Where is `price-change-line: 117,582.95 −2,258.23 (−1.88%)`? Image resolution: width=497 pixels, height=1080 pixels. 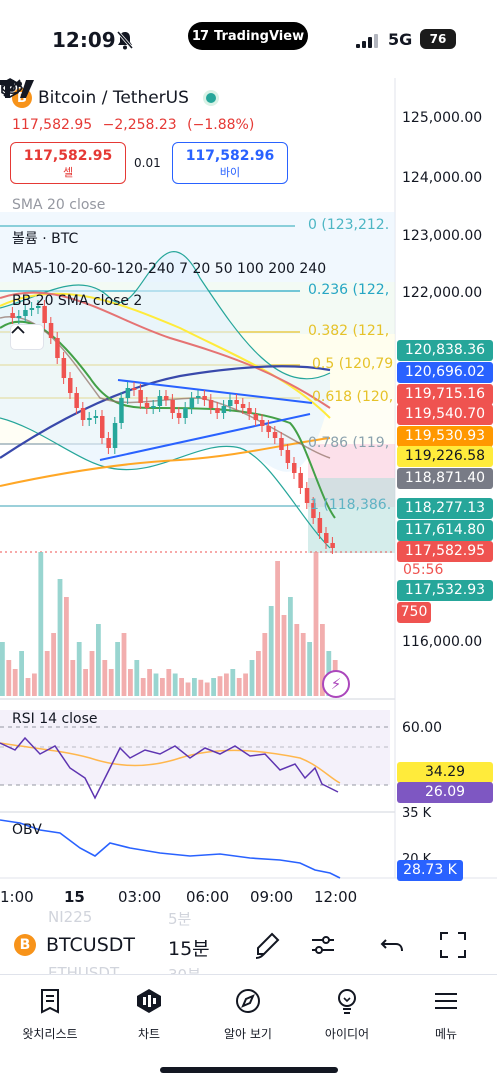 price-change-line: 117,582.95 −2,258.23 (−1.88%) is located at coordinates (136, 125).